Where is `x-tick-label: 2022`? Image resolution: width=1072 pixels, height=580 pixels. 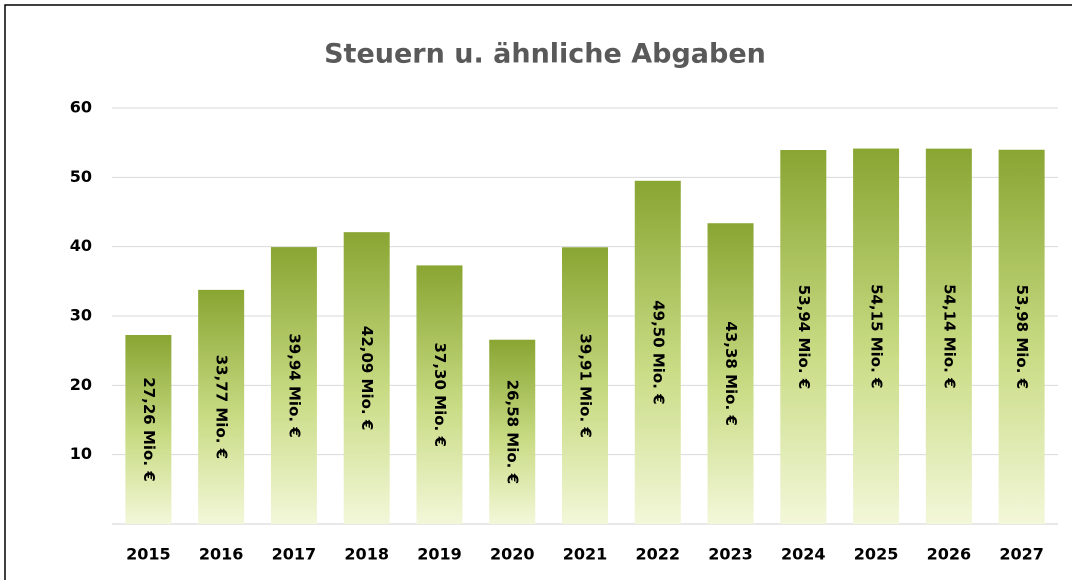 x-tick-label: 2022 is located at coordinates (658, 554).